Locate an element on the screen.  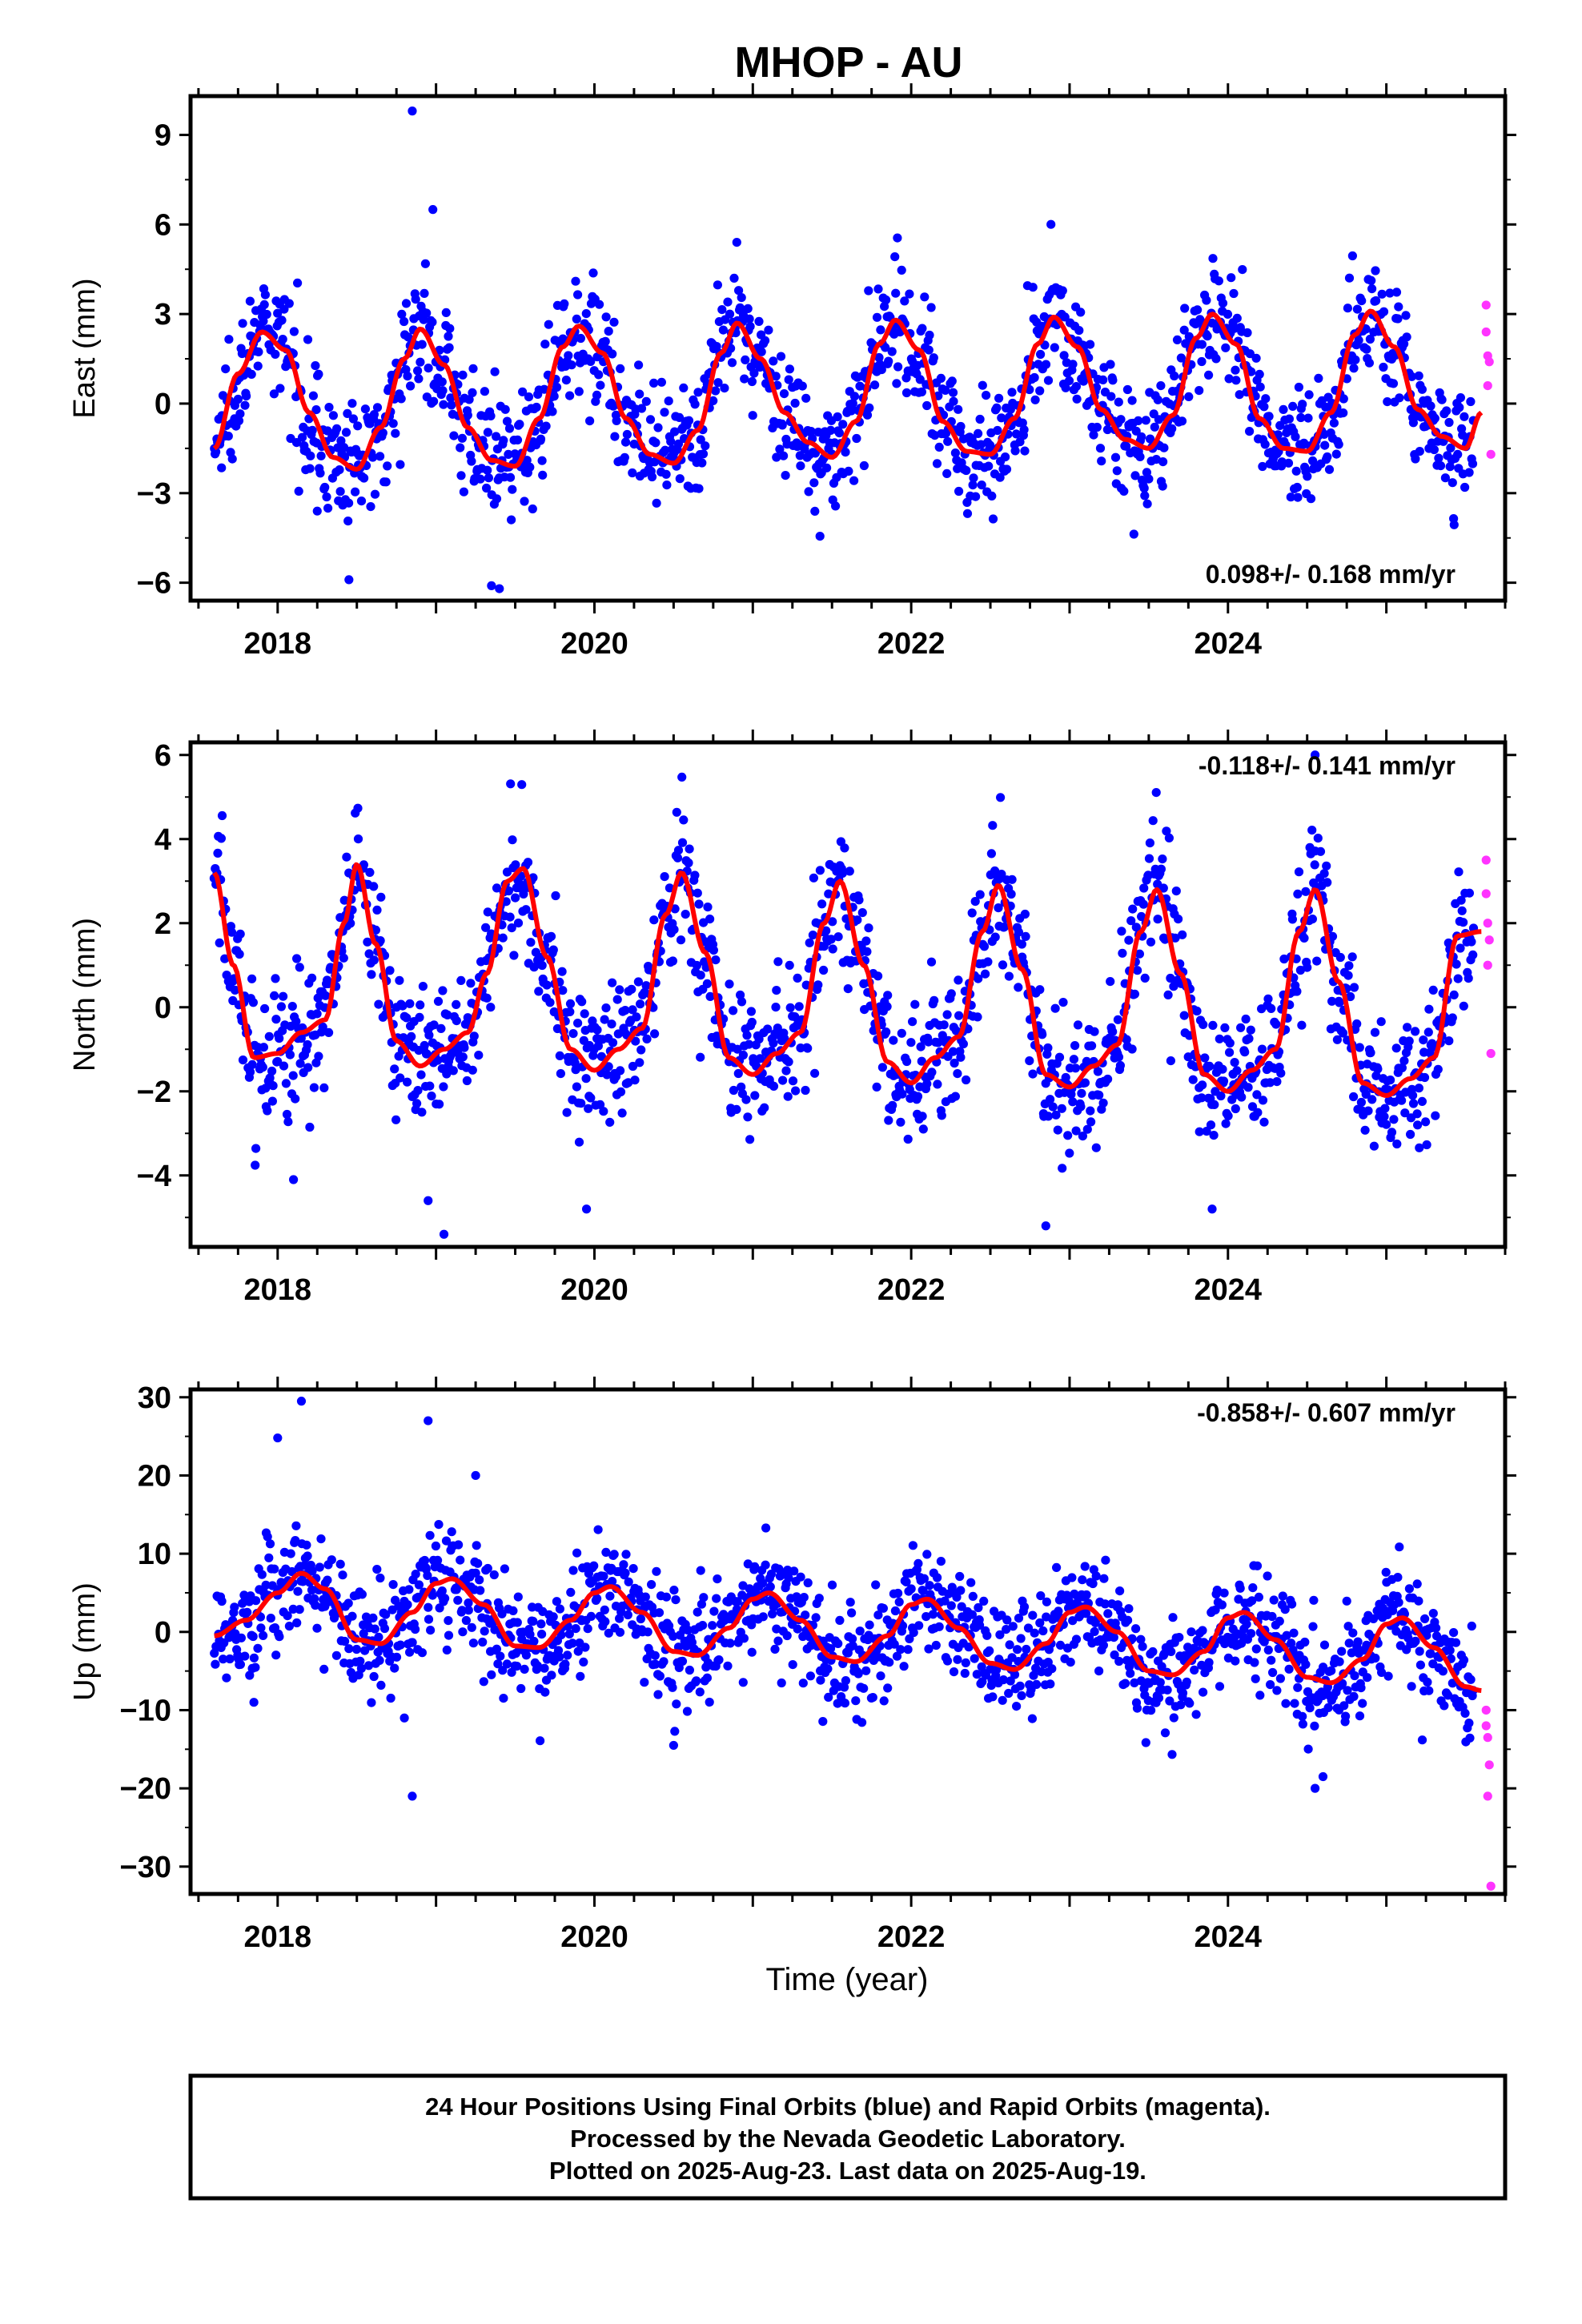
model-fit-line is located at coordinates (848, 1632).